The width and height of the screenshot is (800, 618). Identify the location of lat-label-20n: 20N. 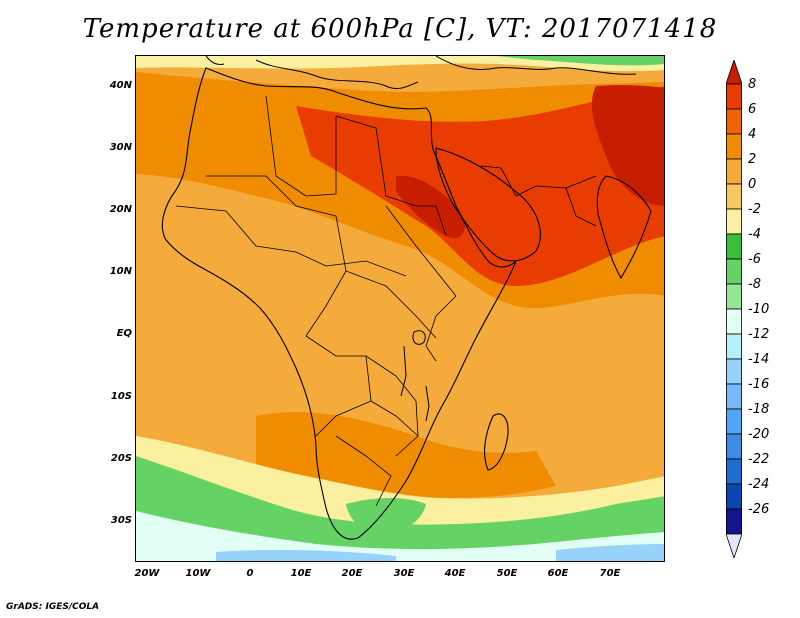
(120, 209).